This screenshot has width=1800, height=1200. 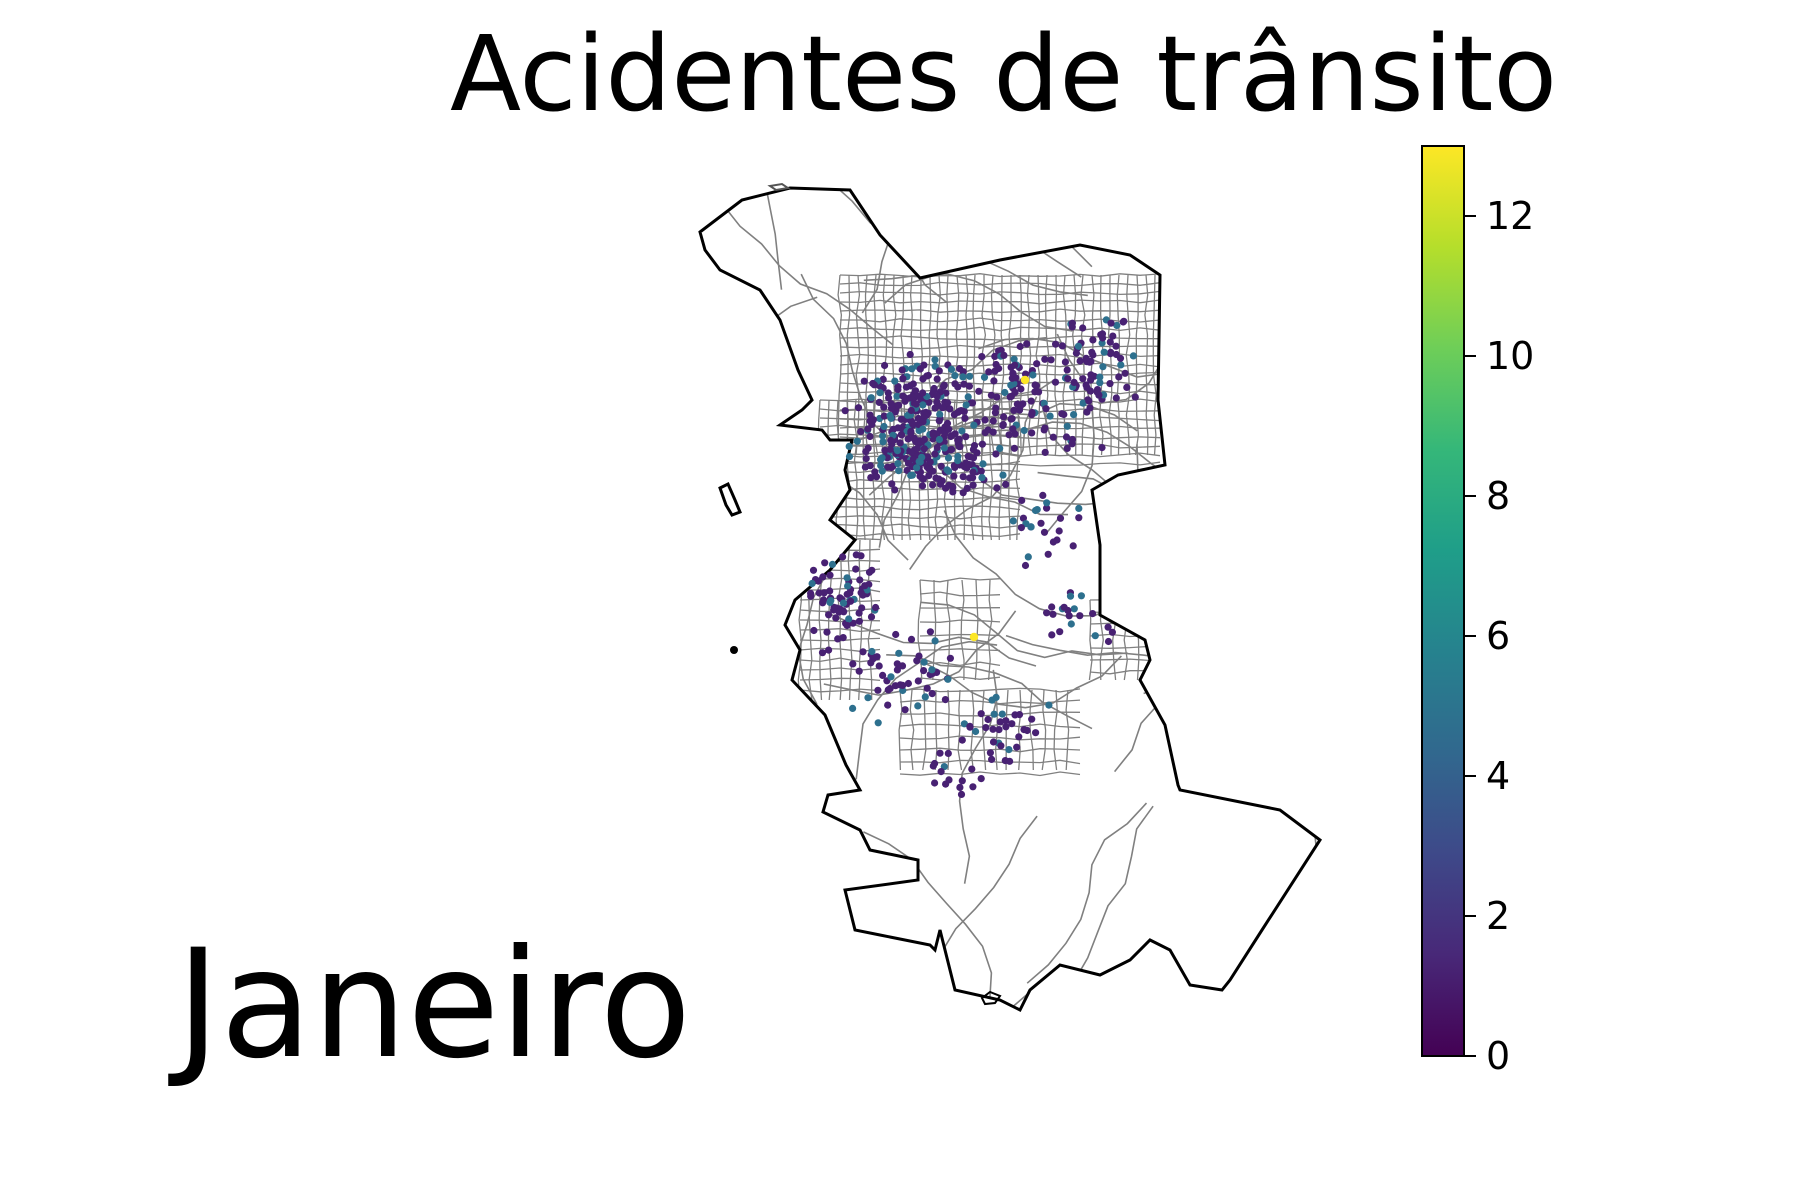 I want to click on island-bottom, so click(x=991, y=998).